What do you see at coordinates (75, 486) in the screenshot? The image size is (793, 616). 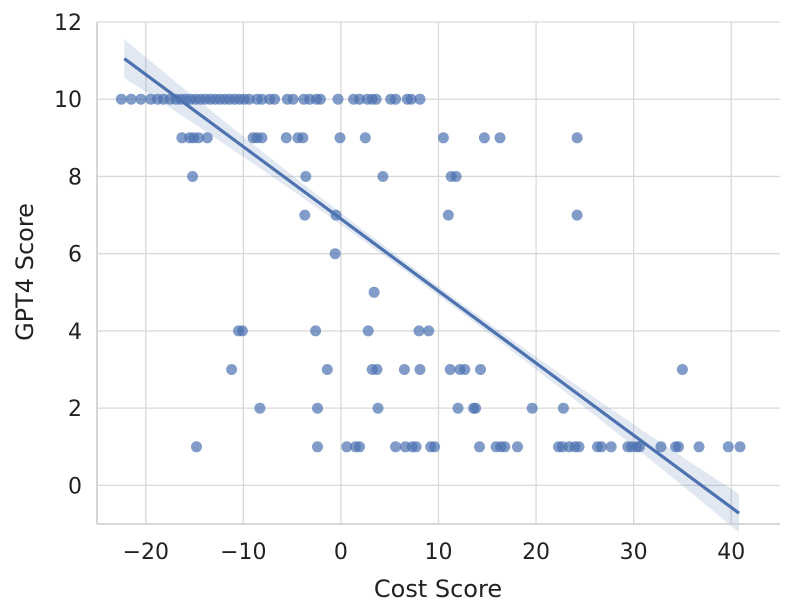 I see `y-tick-label: 0` at bounding box center [75, 486].